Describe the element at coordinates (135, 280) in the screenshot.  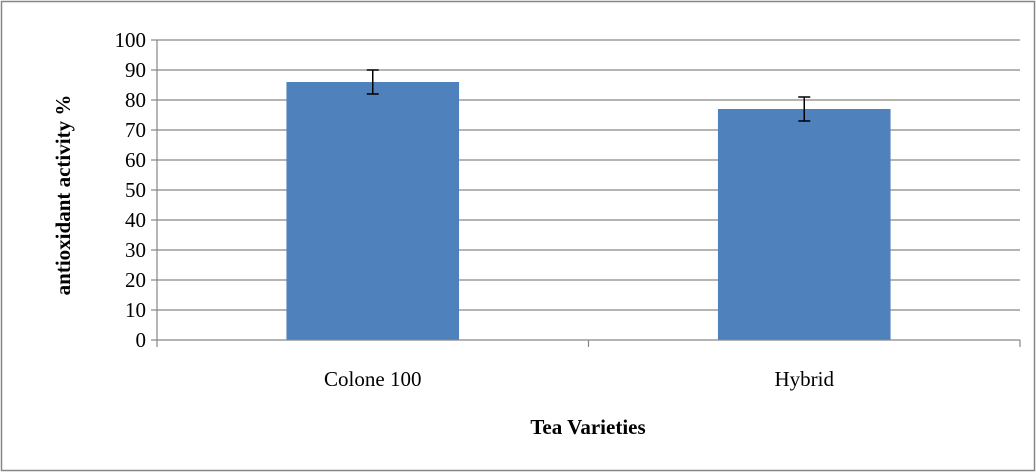
I see `y-tick-label: 20` at that location.